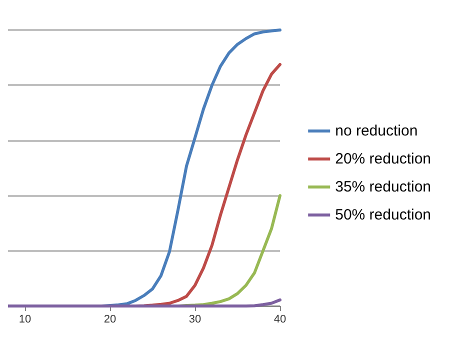 The image size is (450, 346). What do you see at coordinates (383, 215) in the screenshot?
I see `legend-label: 50% reduction` at bounding box center [383, 215].